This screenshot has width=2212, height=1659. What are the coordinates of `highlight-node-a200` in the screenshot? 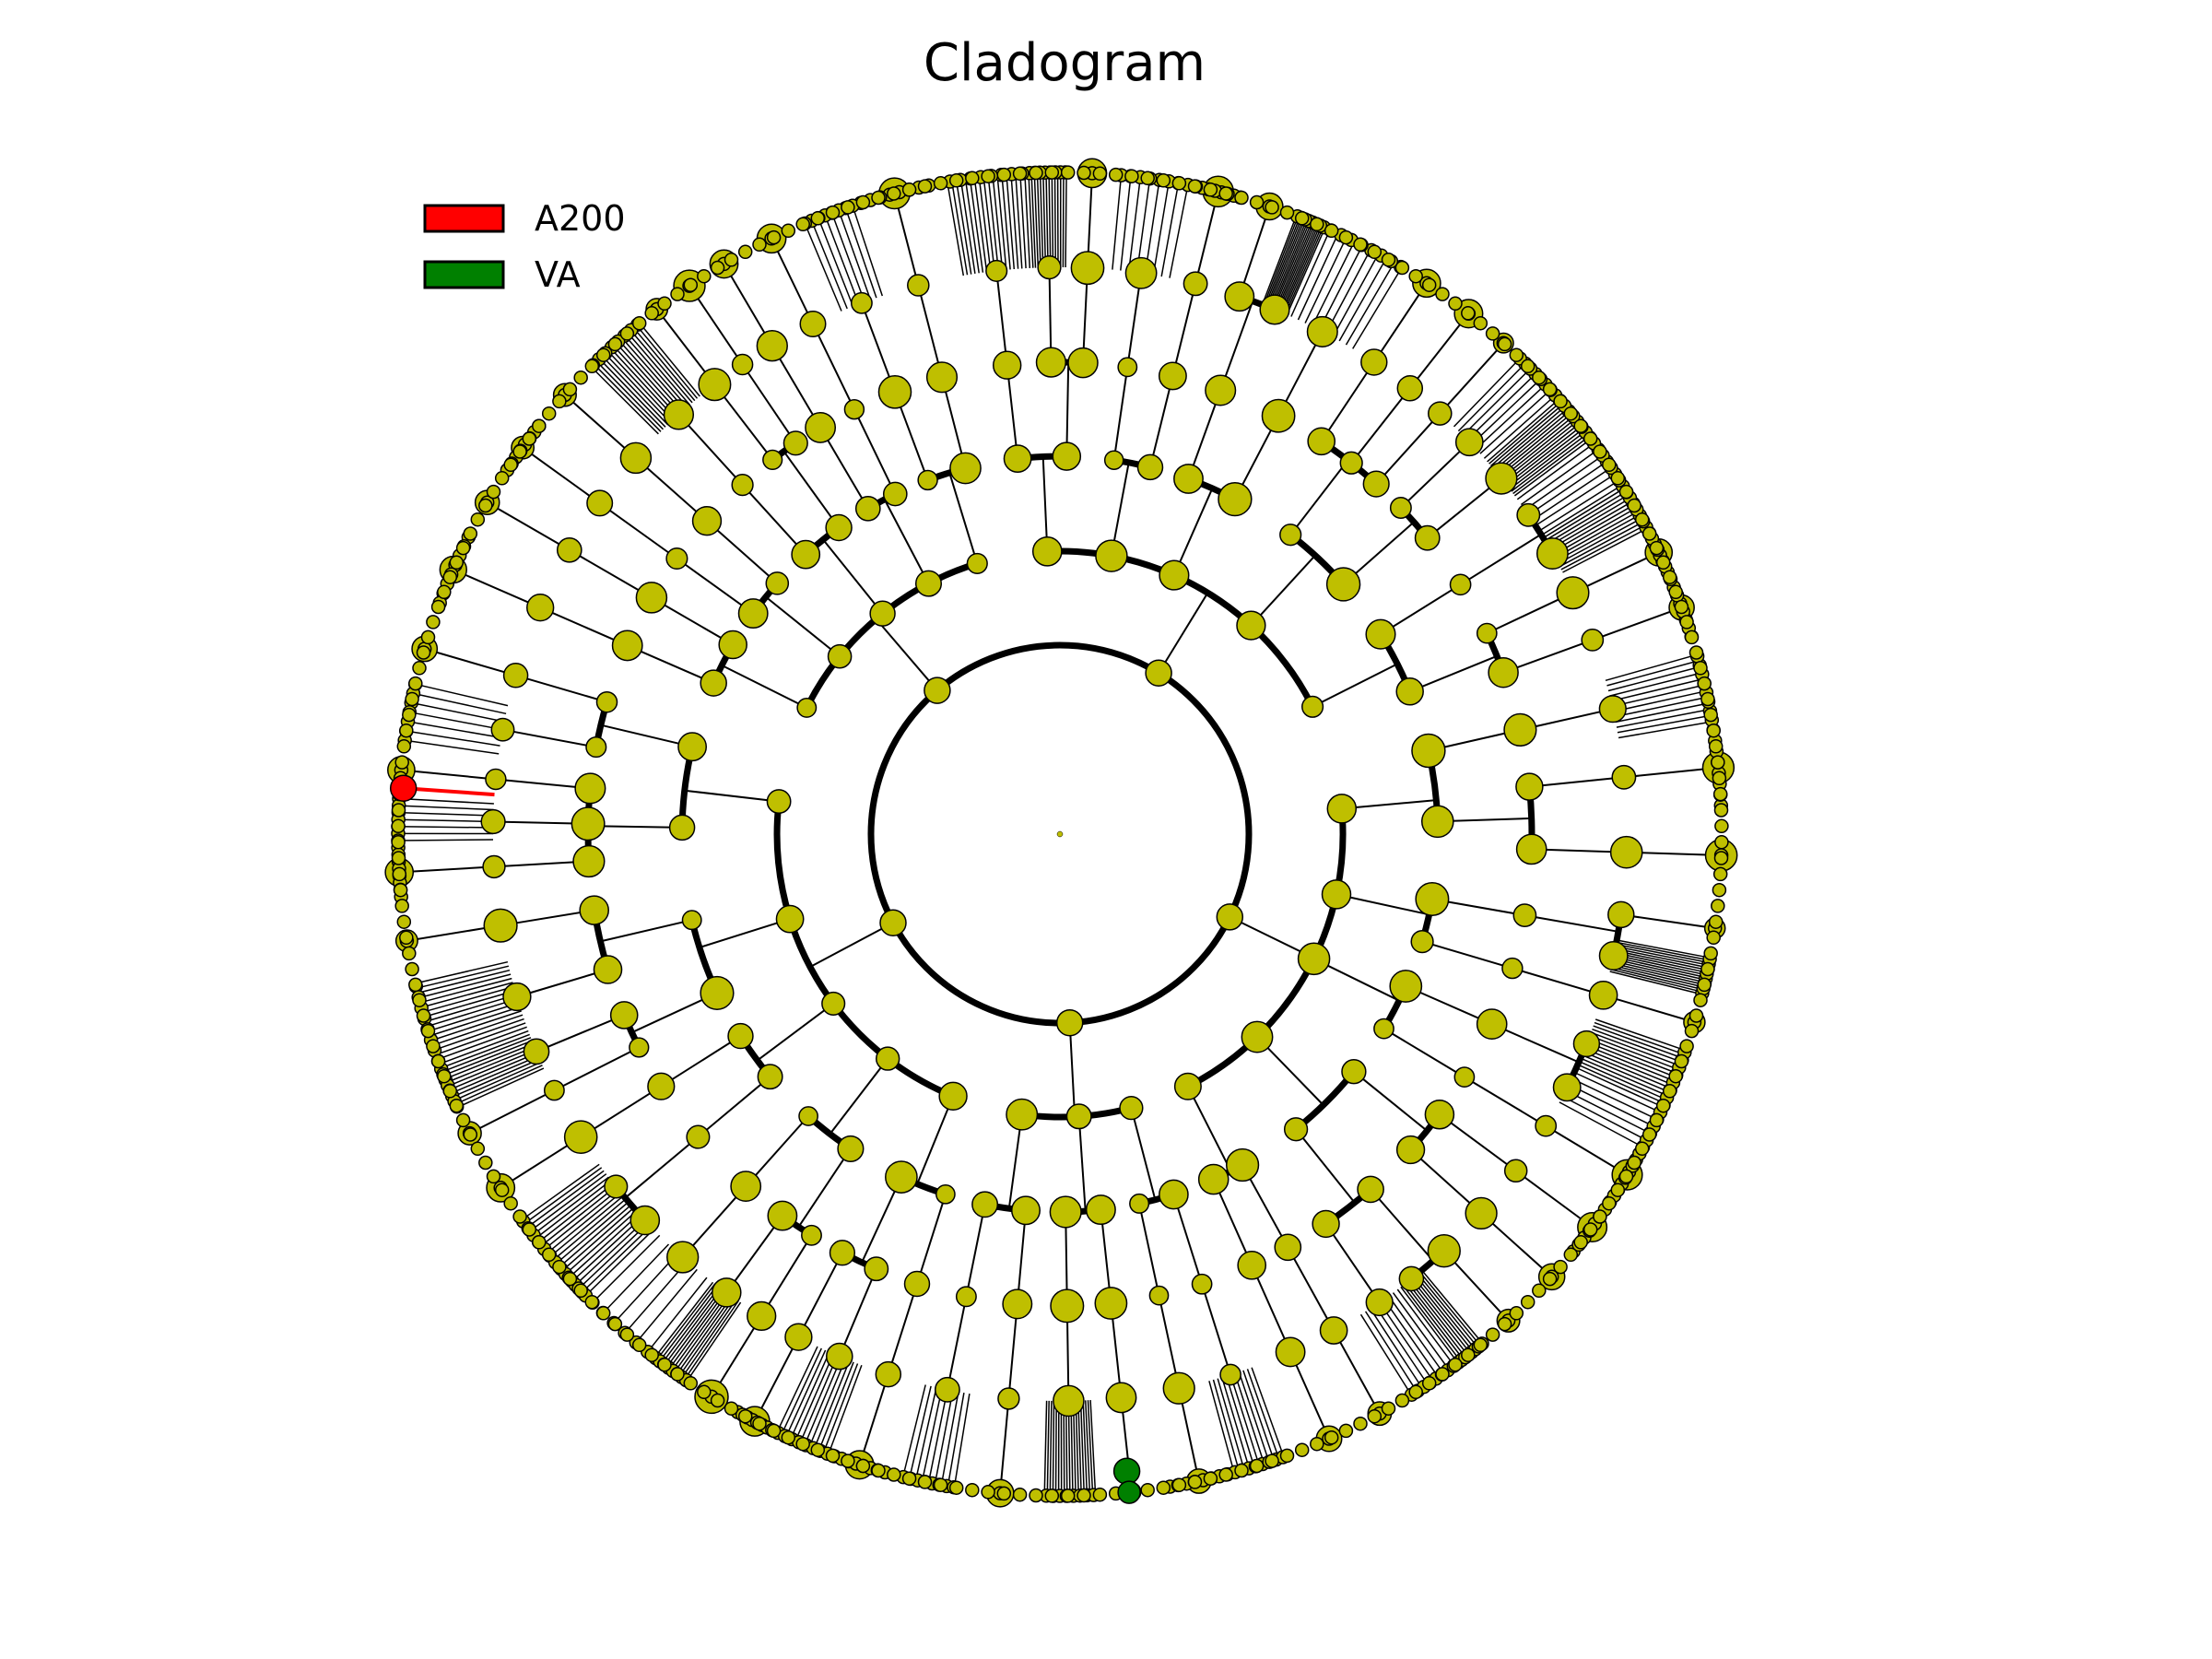 It's located at (403, 788).